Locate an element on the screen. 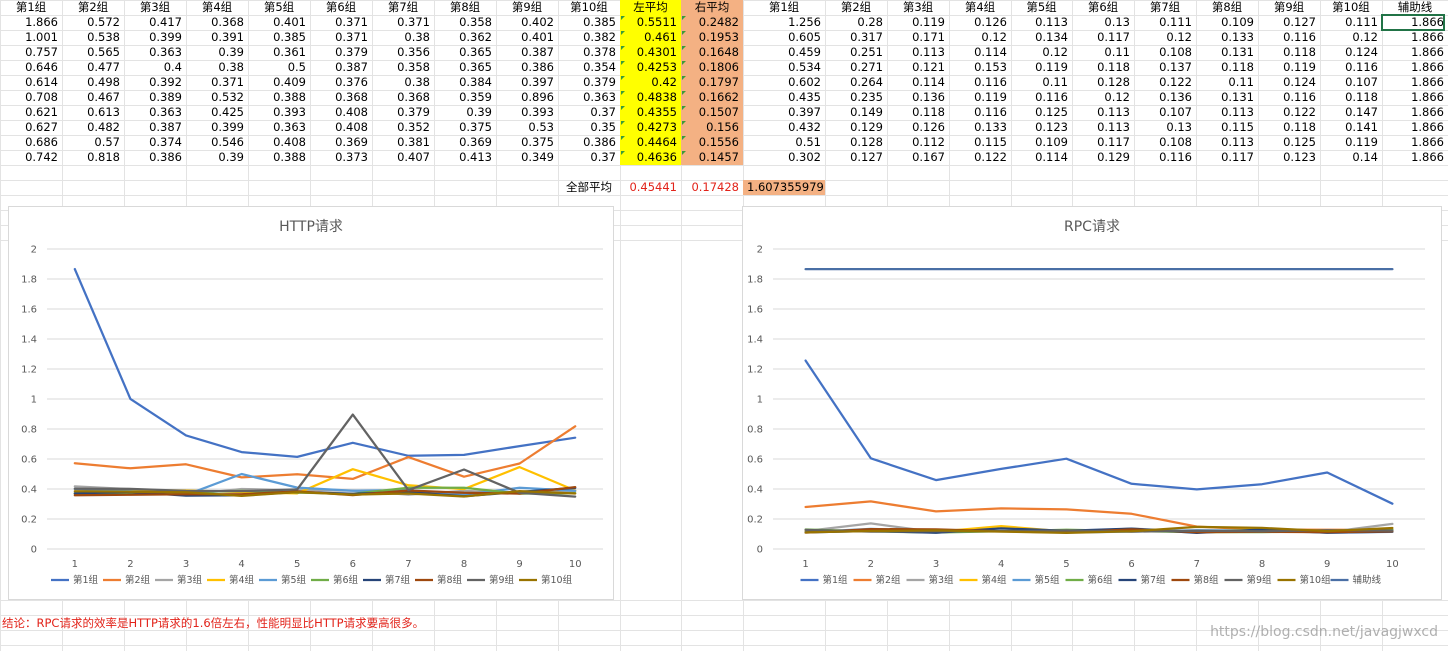 This screenshot has height=651, width=1448. data-cell: 0.4273 is located at coordinates (650, 127).